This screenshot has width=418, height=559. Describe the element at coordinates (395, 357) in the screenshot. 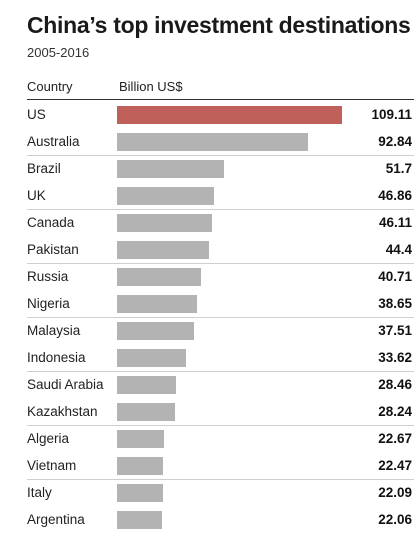

I see `value-label: 33.62` at that location.